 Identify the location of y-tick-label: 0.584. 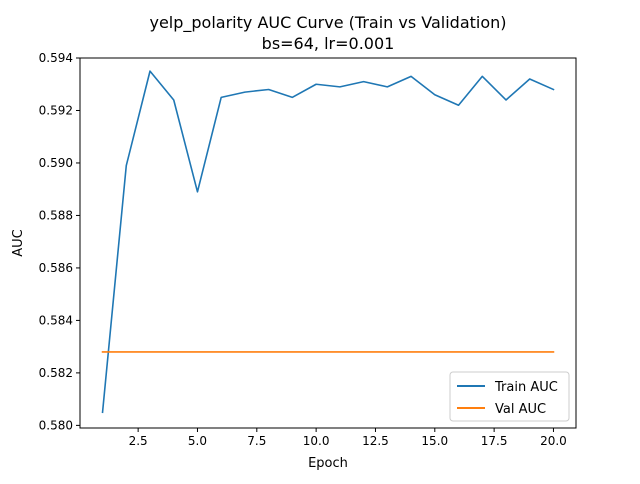
(56, 320).